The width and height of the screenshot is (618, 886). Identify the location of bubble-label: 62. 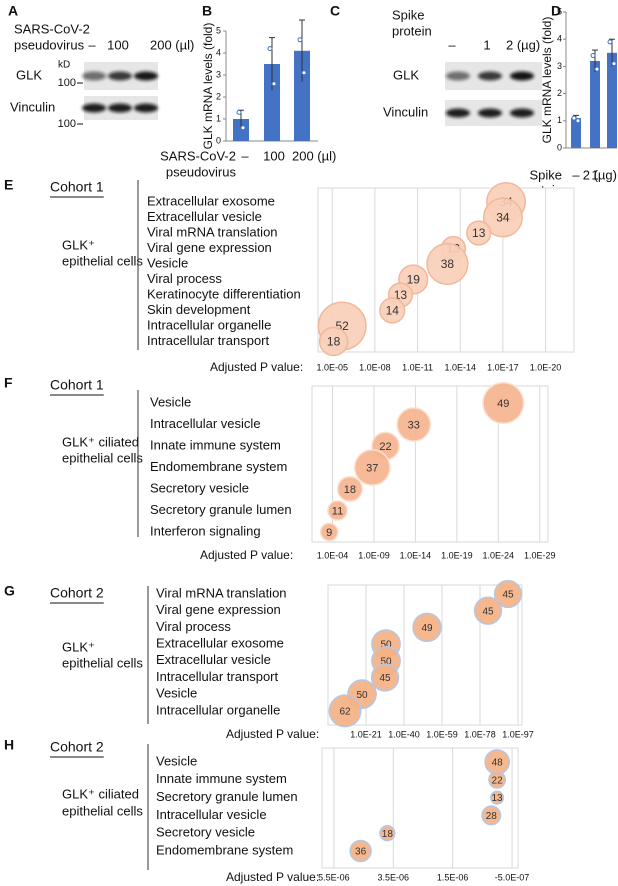
(345, 712).